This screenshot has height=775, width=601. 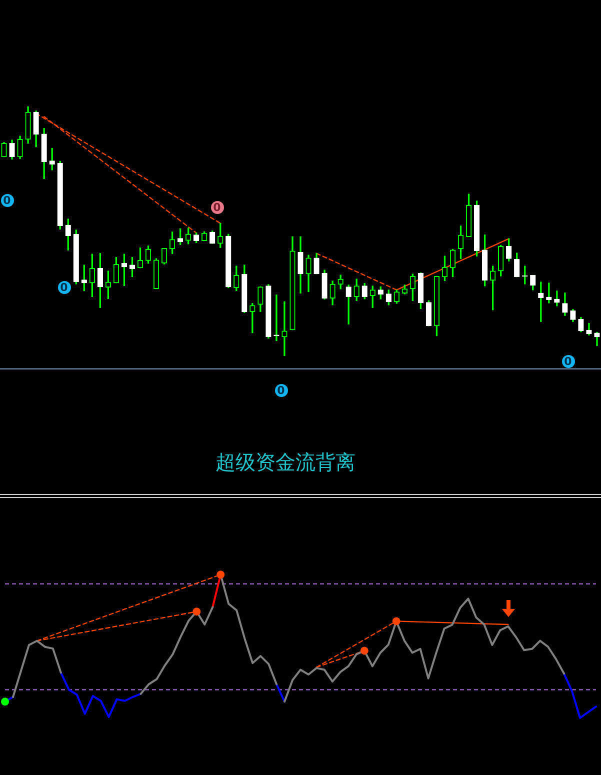 I want to click on text: 0, so click(x=281, y=390).